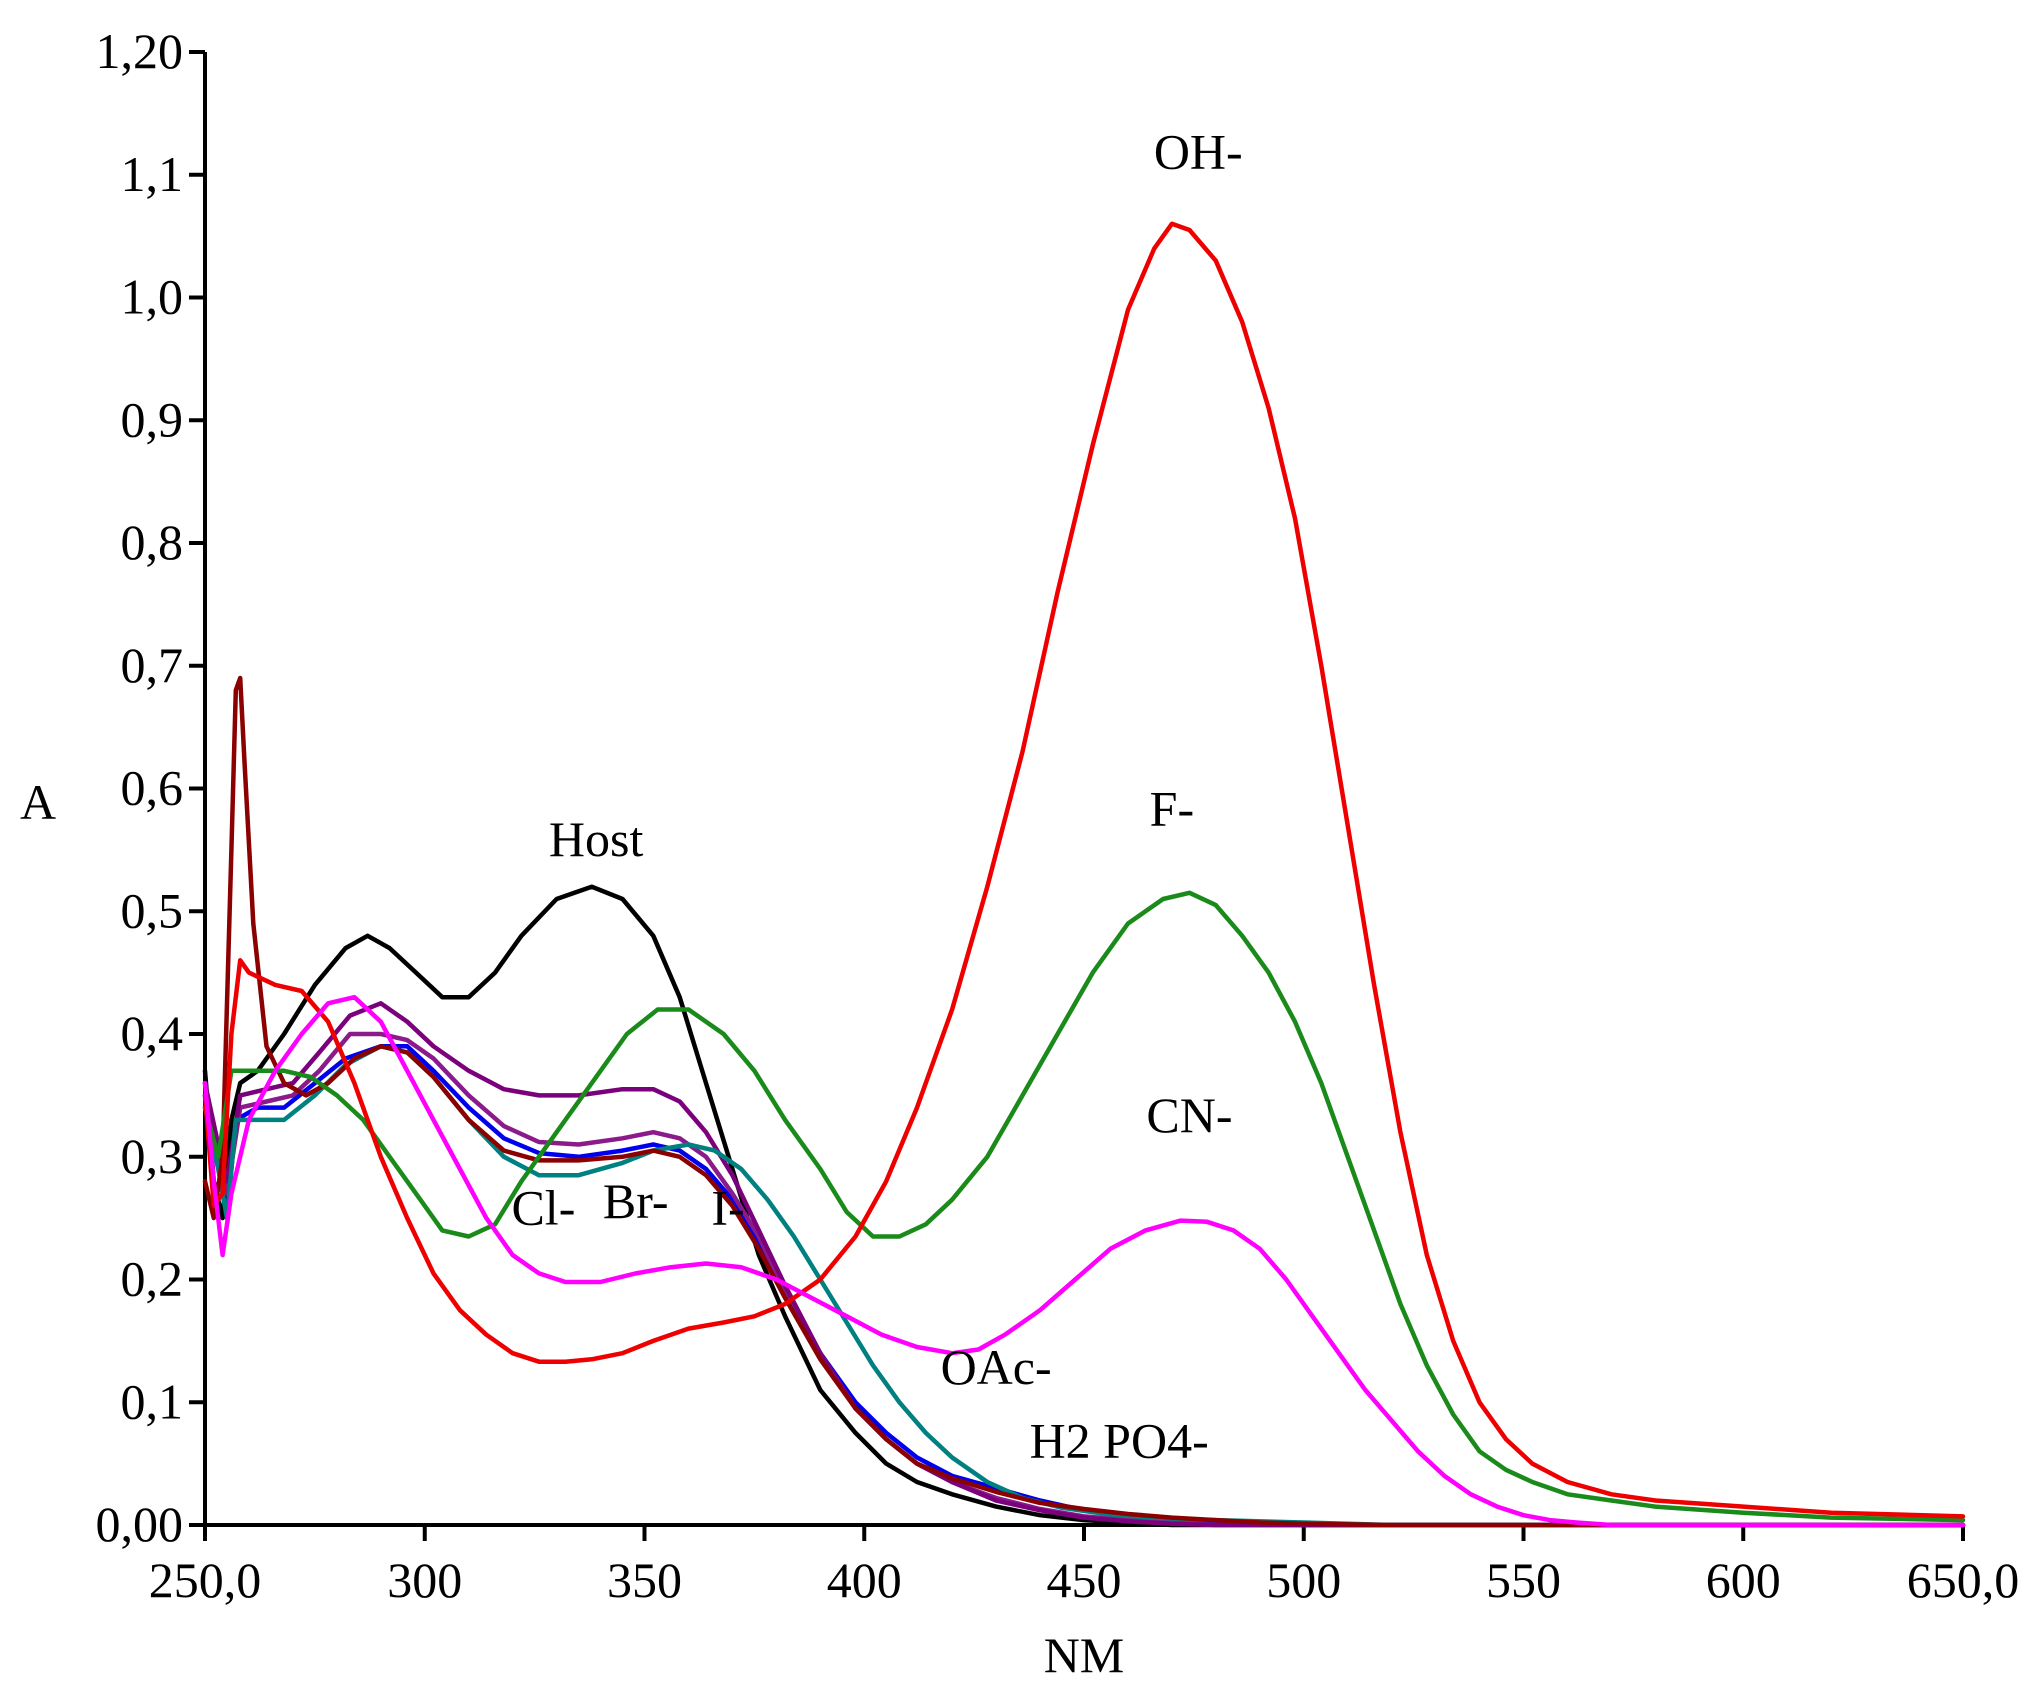 This screenshot has height=1690, width=2043. Describe the element at coordinates (38, 802) in the screenshot. I see `y-axis-title: A` at that location.